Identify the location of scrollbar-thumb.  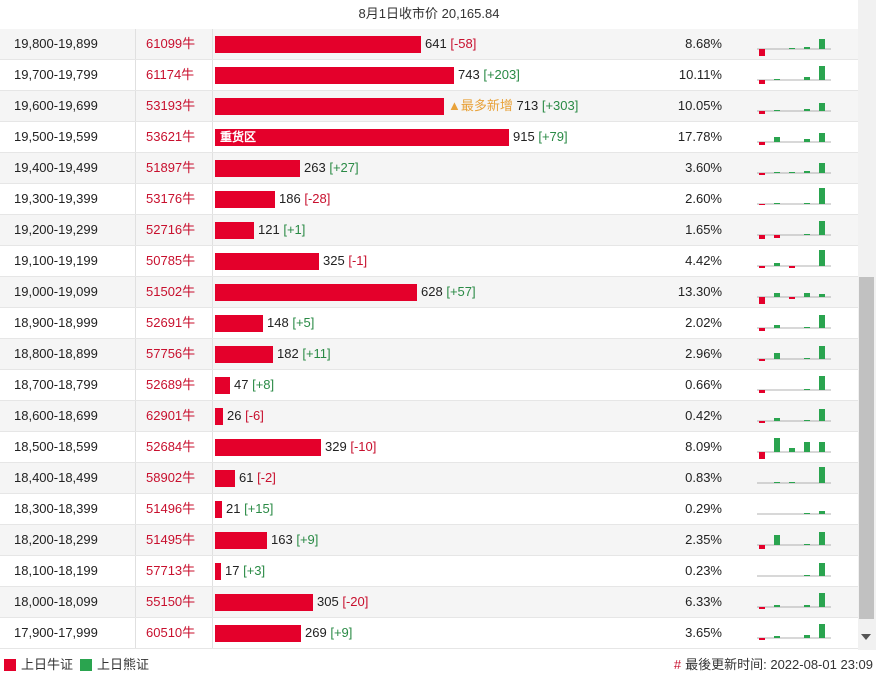
(866, 448).